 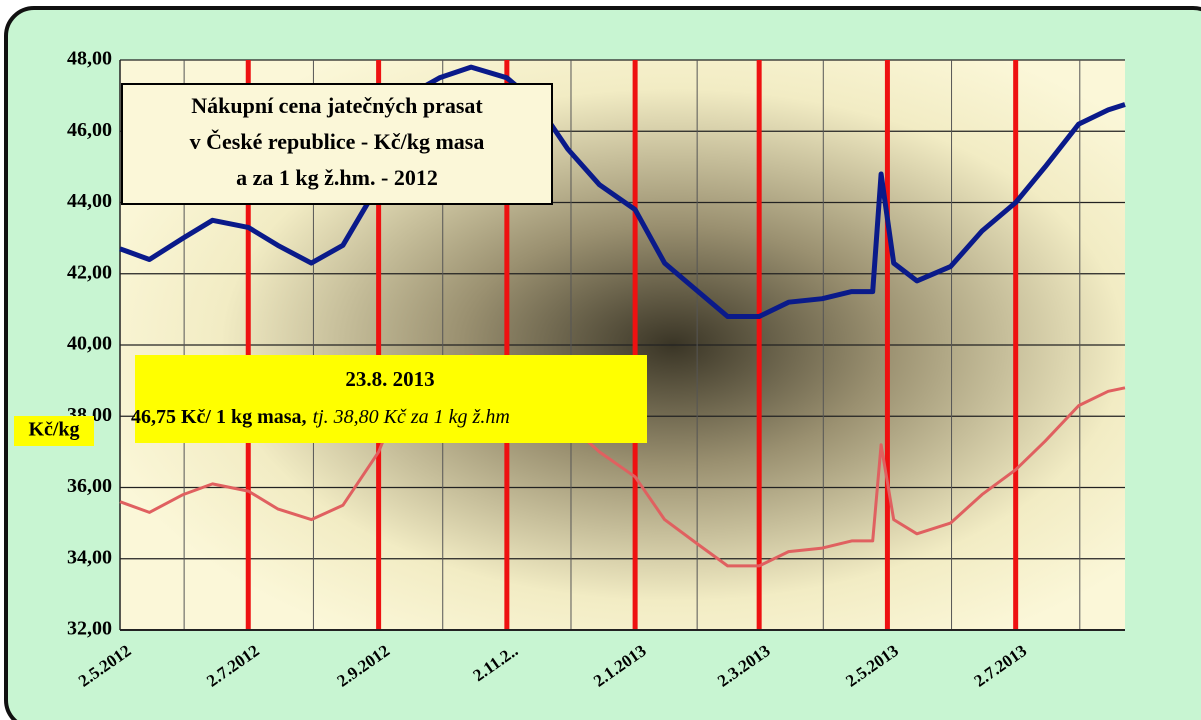 What do you see at coordinates (89, 486) in the screenshot?
I see `y-tick-label: 36,00` at bounding box center [89, 486].